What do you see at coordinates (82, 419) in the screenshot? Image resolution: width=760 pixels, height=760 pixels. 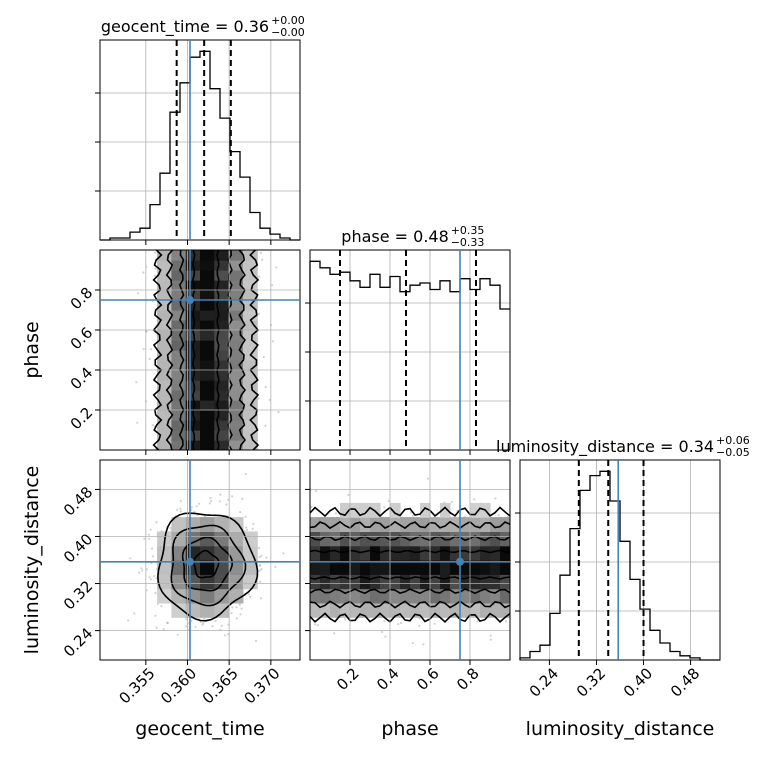 I see `tick-label-y: 0.2` at bounding box center [82, 419].